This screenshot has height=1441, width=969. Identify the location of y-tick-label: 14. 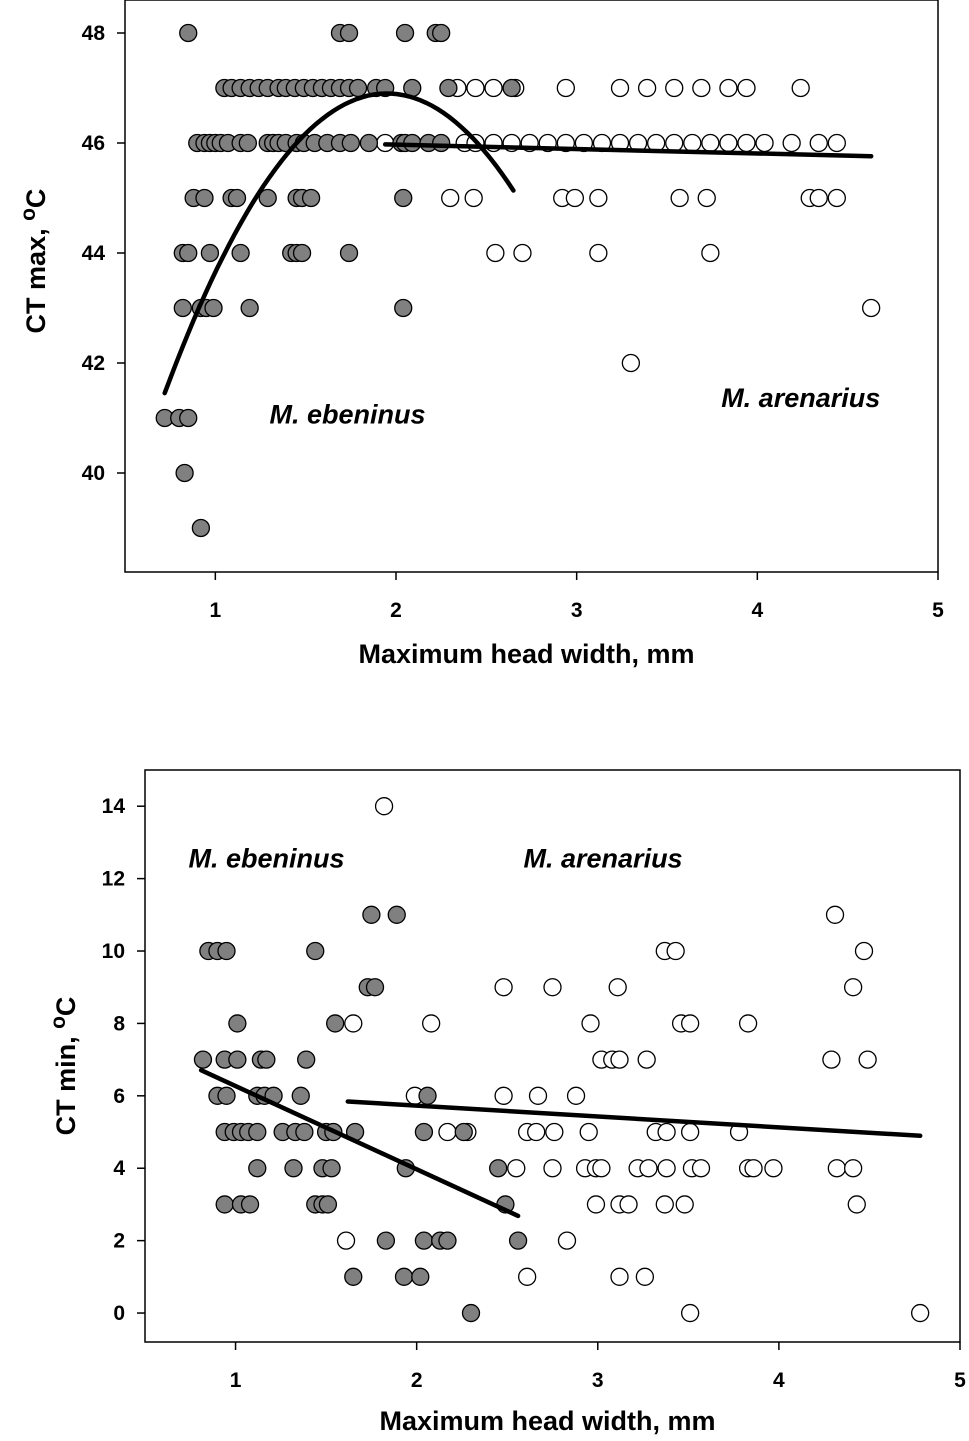
(114, 806).